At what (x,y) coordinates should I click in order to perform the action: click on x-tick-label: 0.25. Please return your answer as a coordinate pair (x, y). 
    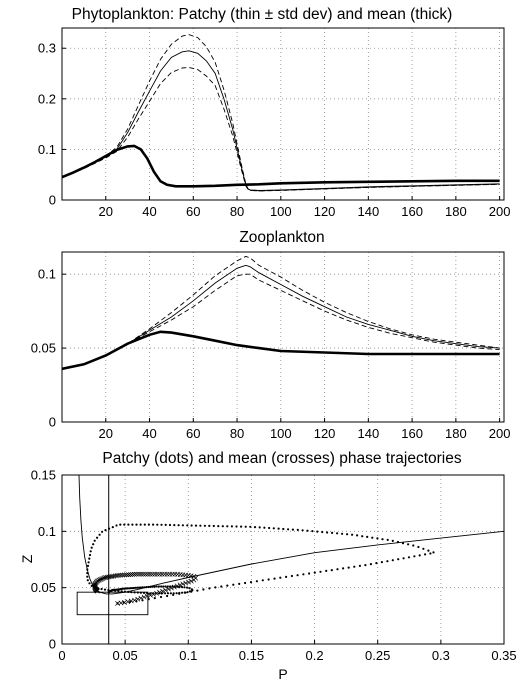
    Looking at the image, I should click on (377, 655).